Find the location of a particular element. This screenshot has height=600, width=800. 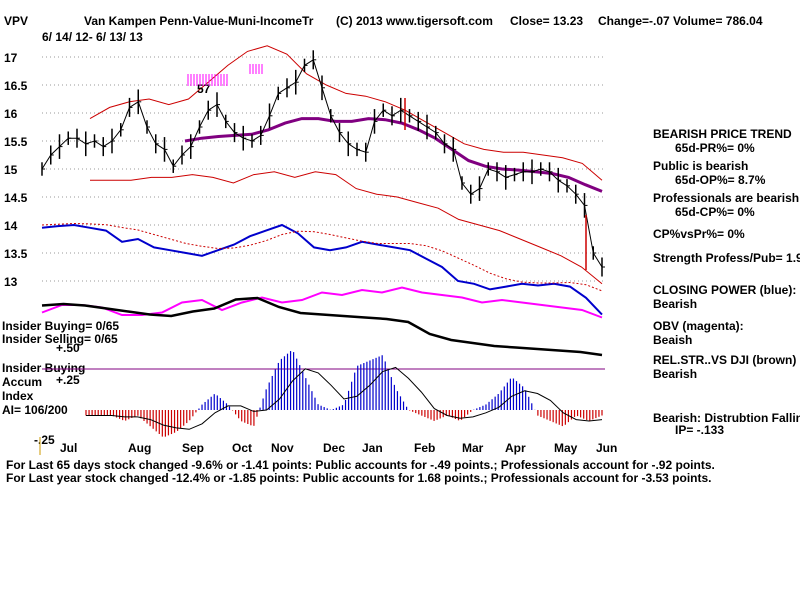

month-label: Jun is located at coordinates (606, 448).